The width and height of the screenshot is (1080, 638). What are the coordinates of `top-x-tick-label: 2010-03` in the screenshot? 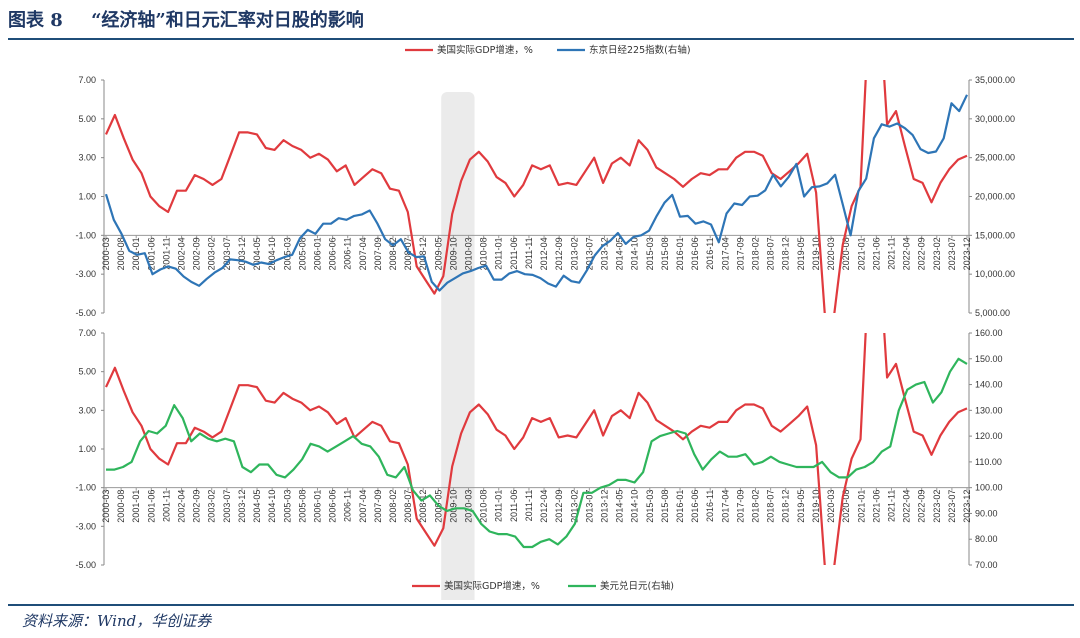 It's located at (469, 253).